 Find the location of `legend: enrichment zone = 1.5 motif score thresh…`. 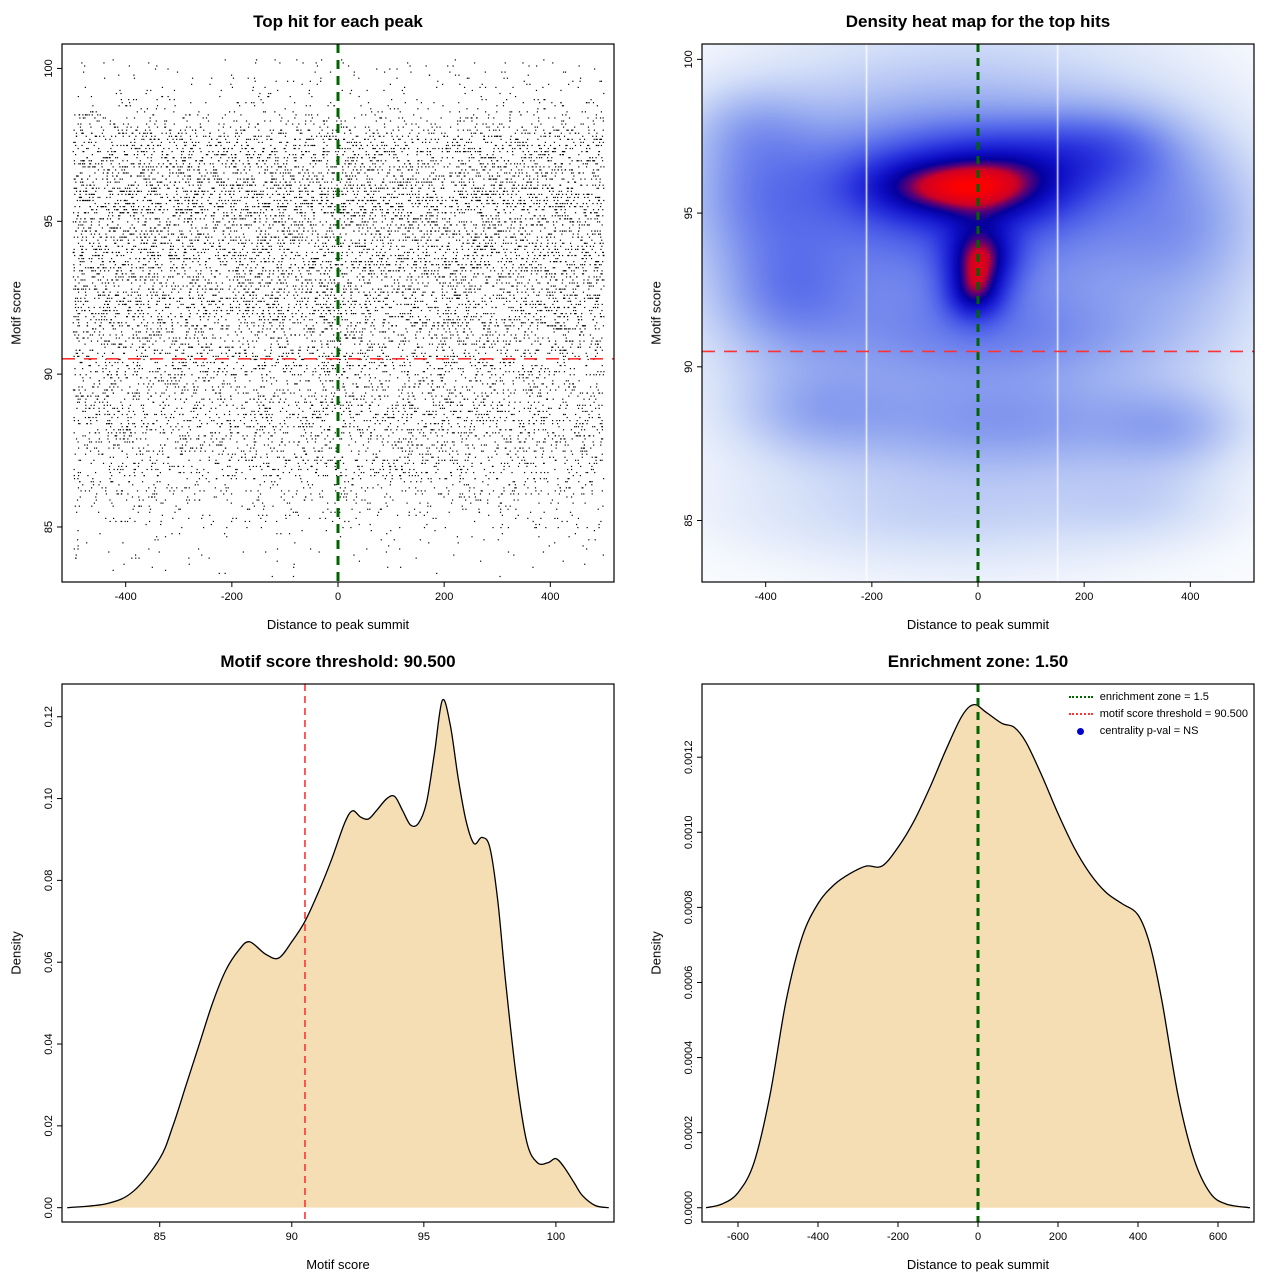

legend: enrichment zone = 1.5 motif score thresh… is located at coordinates (1158, 714).